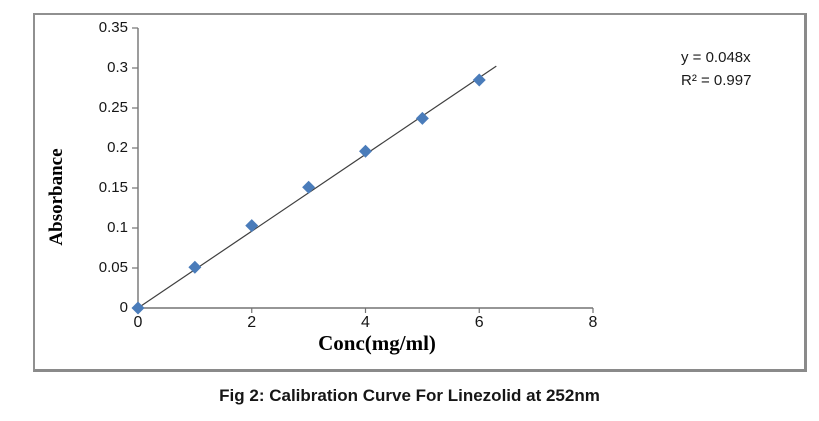  I want to click on x-axis-tick-label: 8, so click(593, 322).